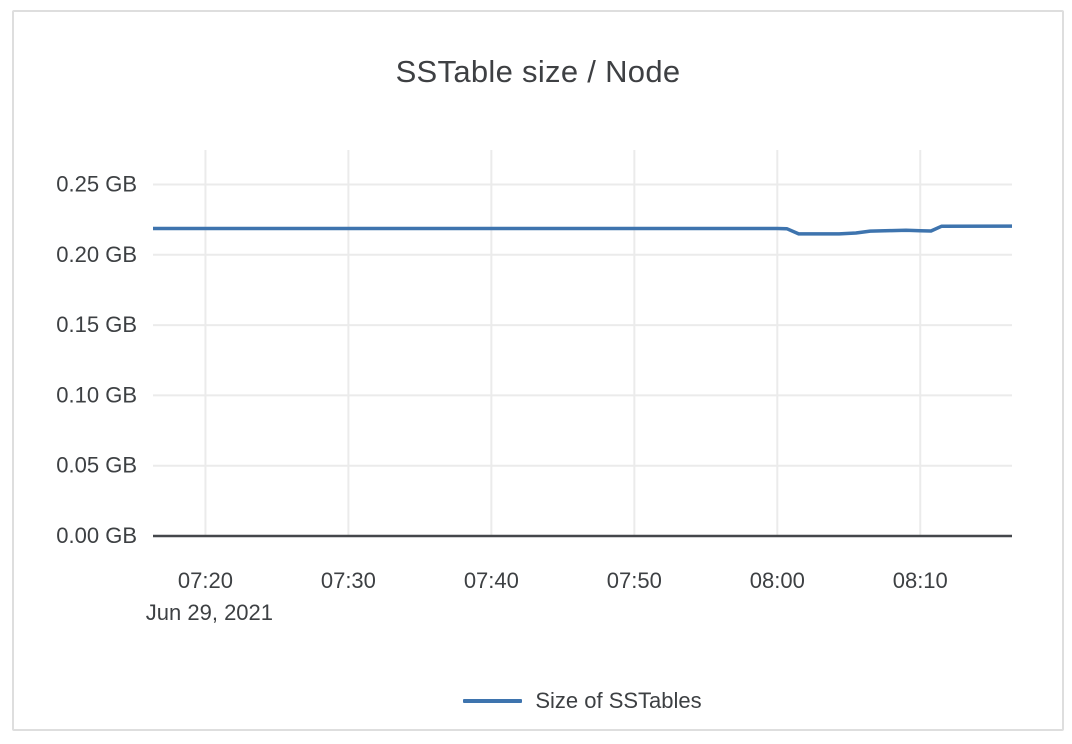  What do you see at coordinates (96, 254) in the screenshot?
I see `y-tick-label: 0.20 GB` at bounding box center [96, 254].